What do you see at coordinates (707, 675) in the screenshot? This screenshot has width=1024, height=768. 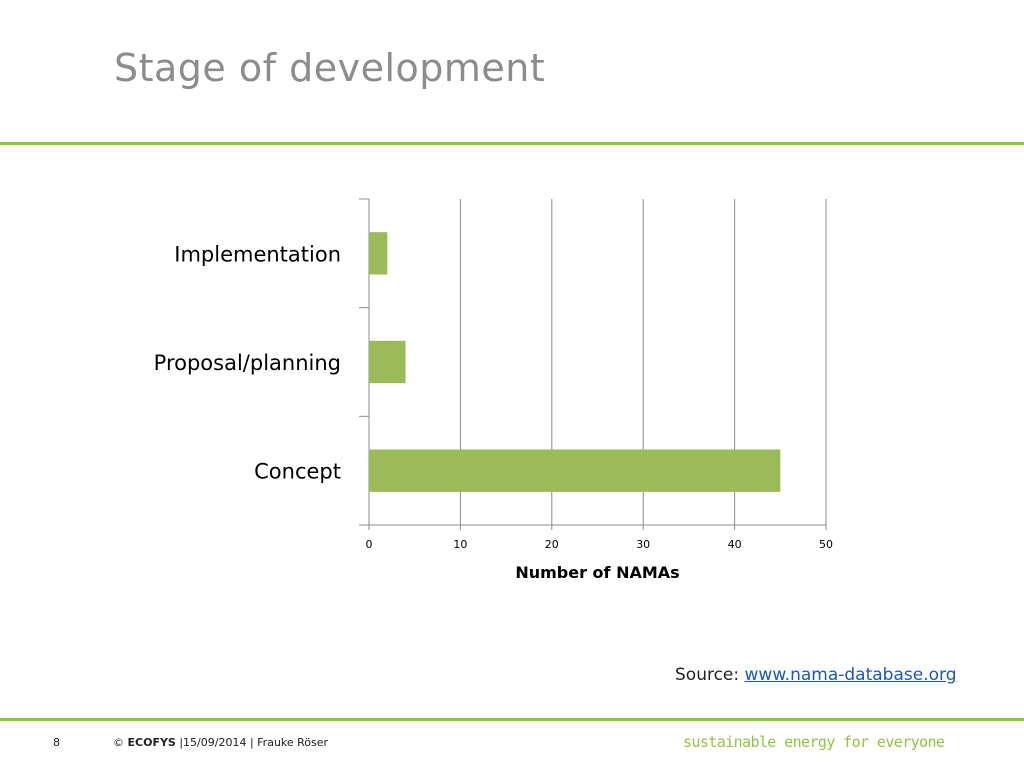 I see `source-label: Source:` at bounding box center [707, 675].